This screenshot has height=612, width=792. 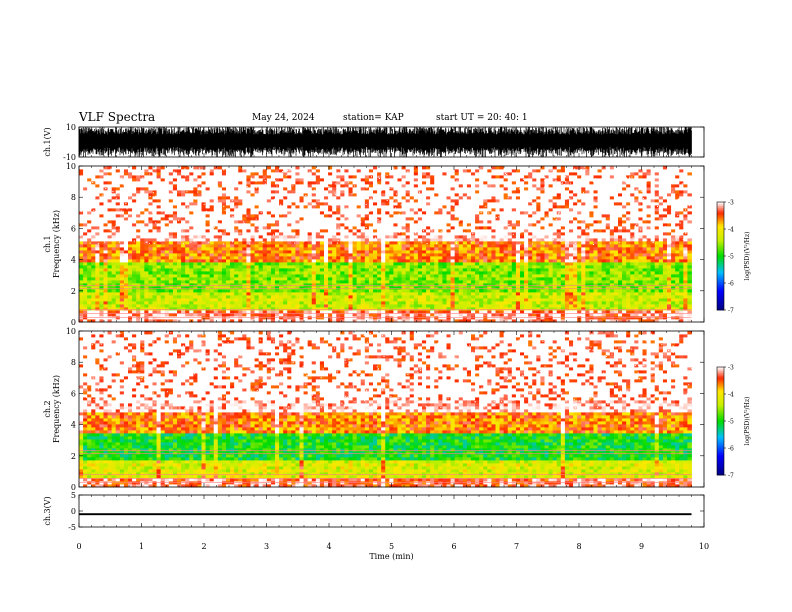 I want to click on xaxis-tick-10: 10, so click(x=704, y=546).